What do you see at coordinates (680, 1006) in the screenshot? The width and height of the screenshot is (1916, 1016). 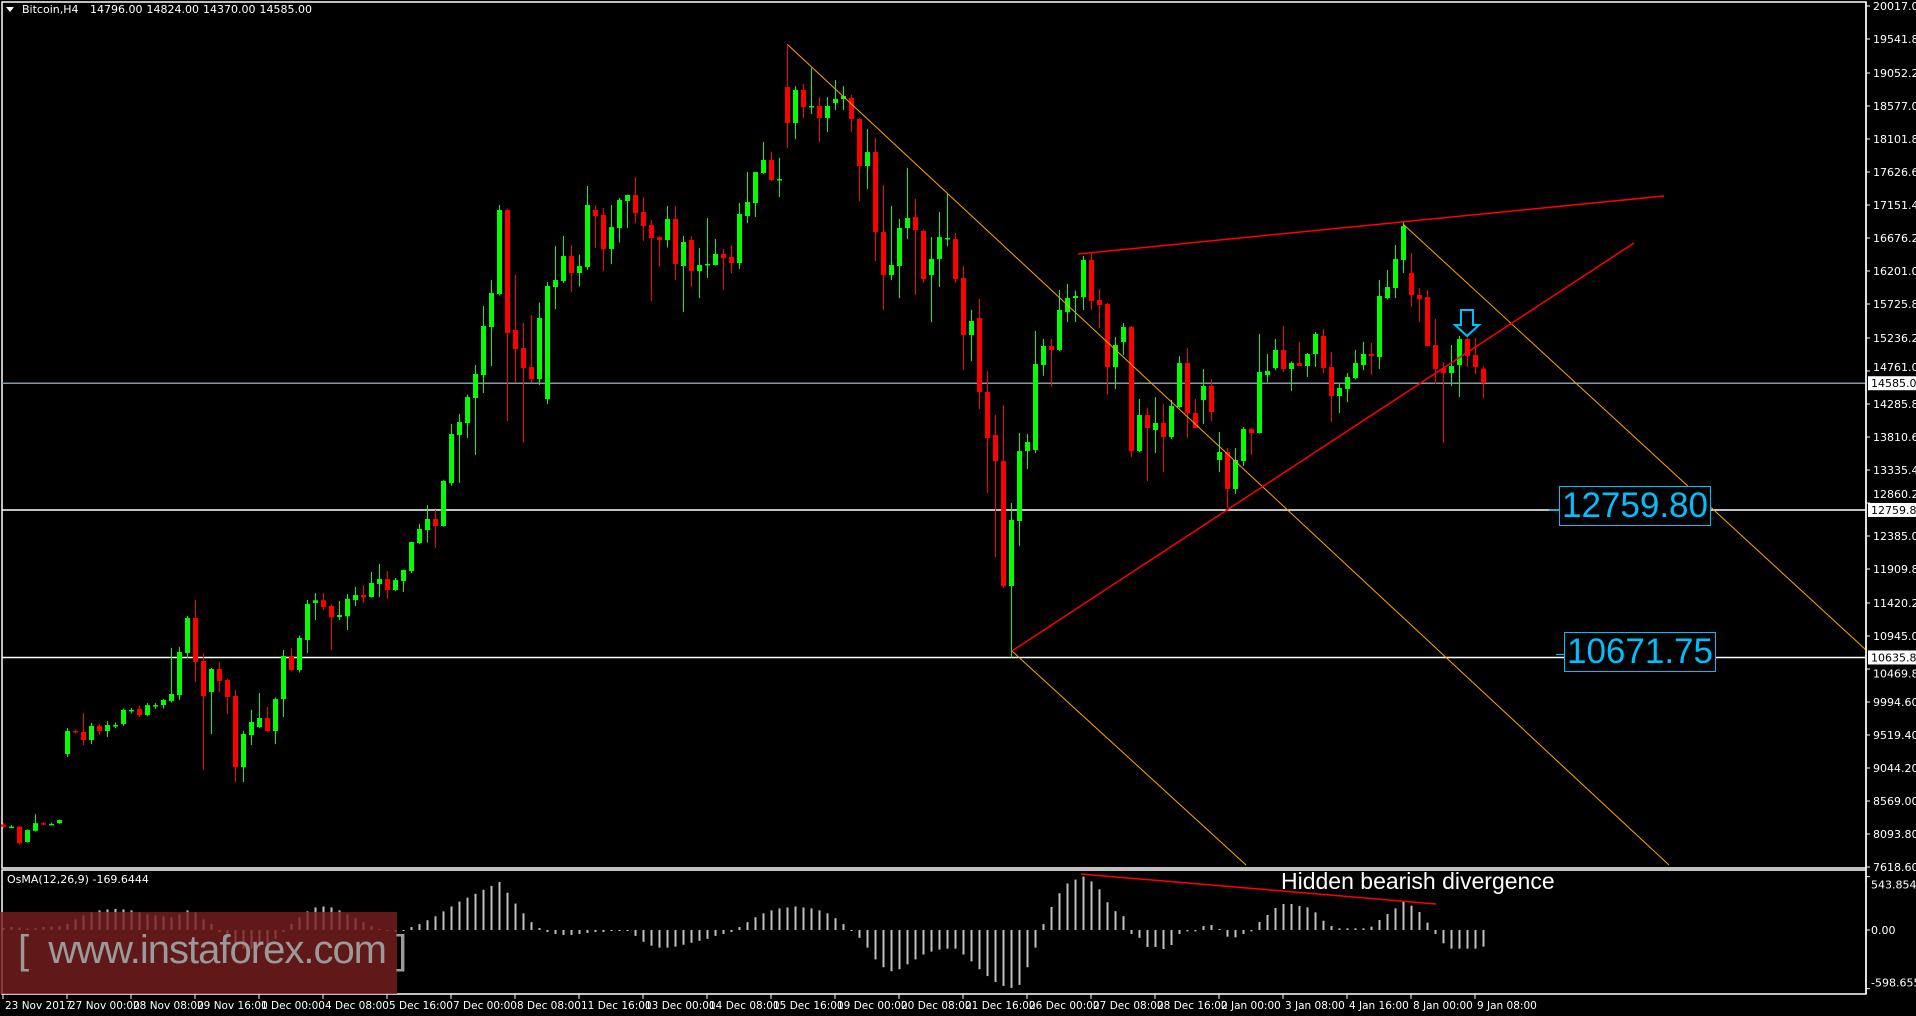 I see `x-tick-label: 13 Dec 00:00` at bounding box center [680, 1006].